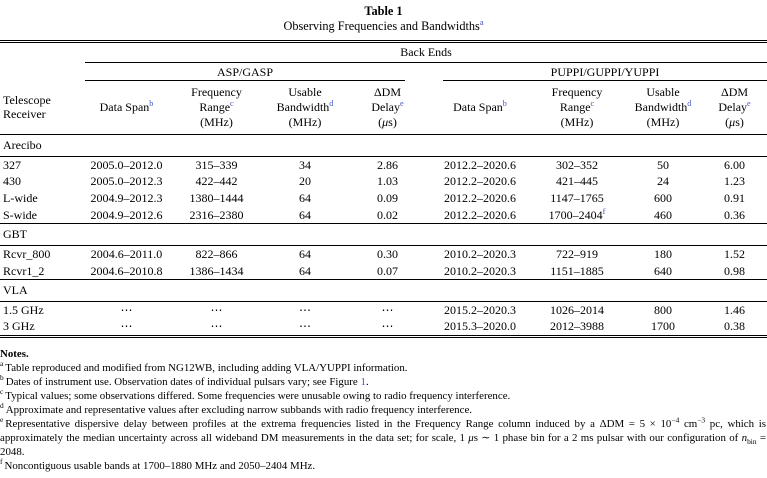 The width and height of the screenshot is (767, 478). What do you see at coordinates (383, 328) in the screenshot?
I see `table-row-3-ghz: 3 GHz ⋯ ⋯ ⋯ ⋯ 2015.3–2020.0 2012–3988 1700 0.38` at bounding box center [383, 328].